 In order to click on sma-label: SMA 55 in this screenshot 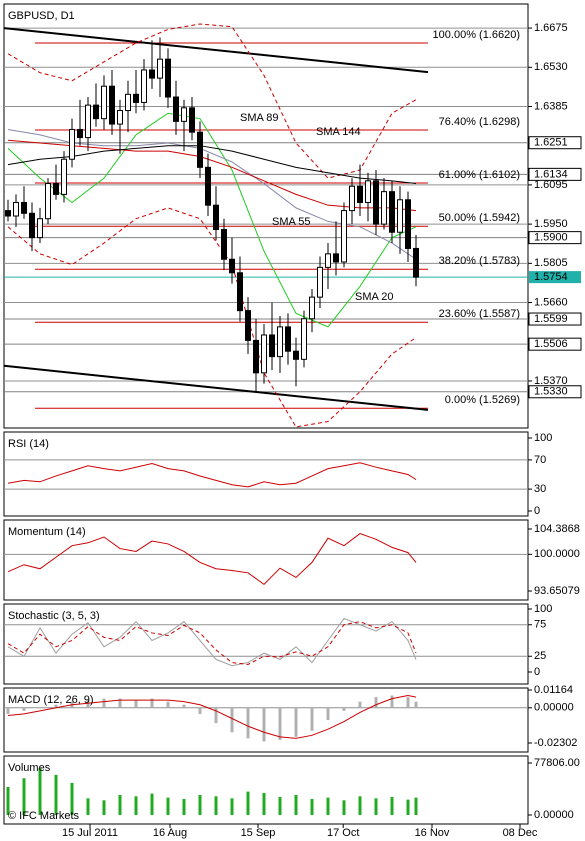, I will do `click(291, 222)`.